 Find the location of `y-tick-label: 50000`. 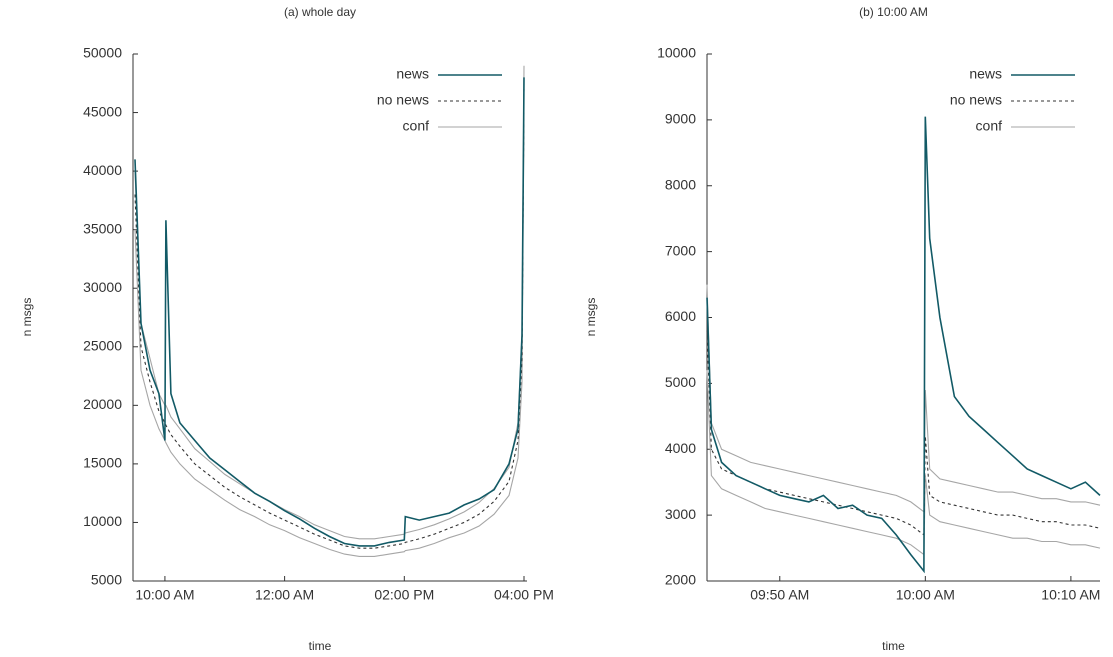

y-tick-label: 50000 is located at coordinates (102, 53).